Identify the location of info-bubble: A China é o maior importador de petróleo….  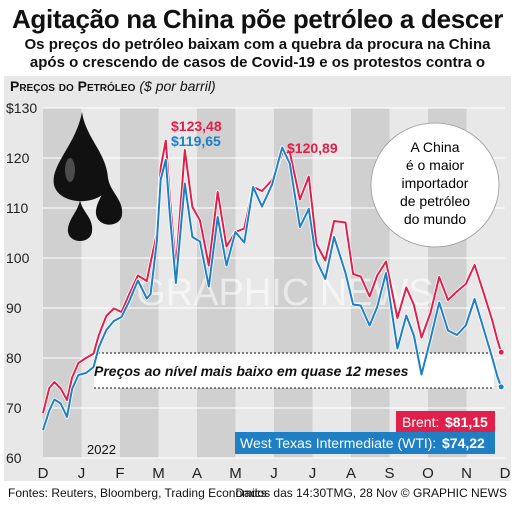
(435, 185).